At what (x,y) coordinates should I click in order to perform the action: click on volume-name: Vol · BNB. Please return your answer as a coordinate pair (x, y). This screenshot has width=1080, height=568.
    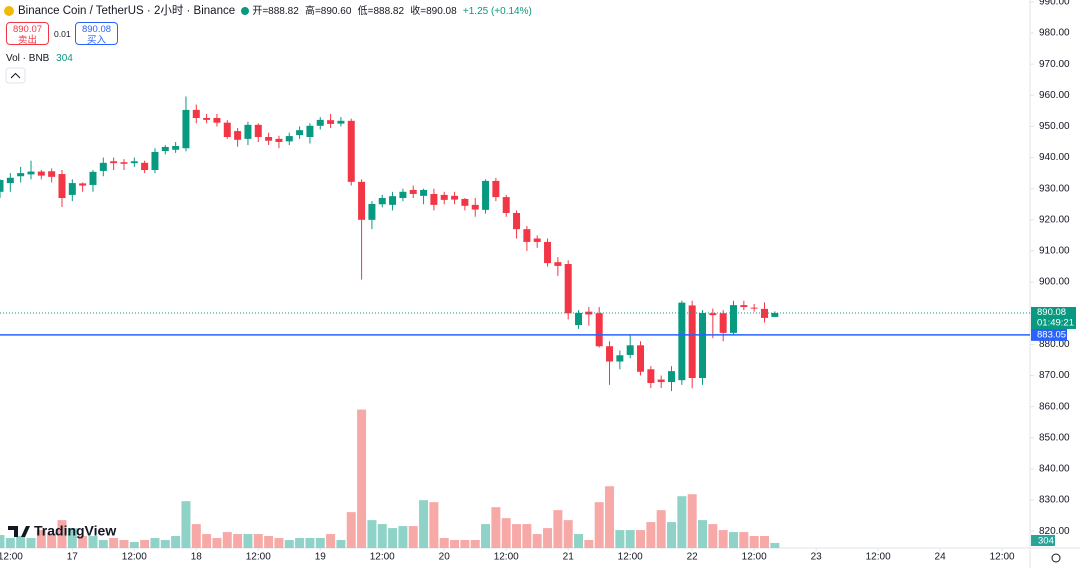
    Looking at the image, I should click on (28, 58).